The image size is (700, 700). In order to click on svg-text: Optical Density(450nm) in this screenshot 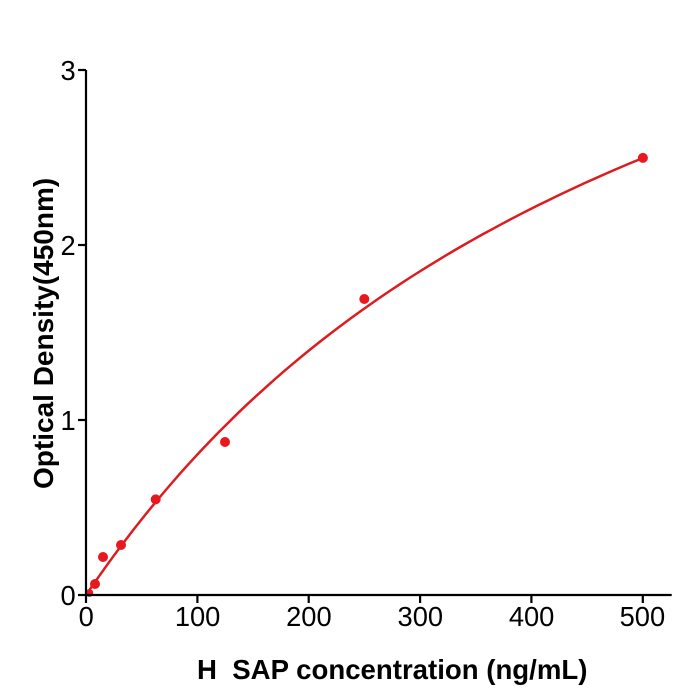, I will do `click(43, 333)`.